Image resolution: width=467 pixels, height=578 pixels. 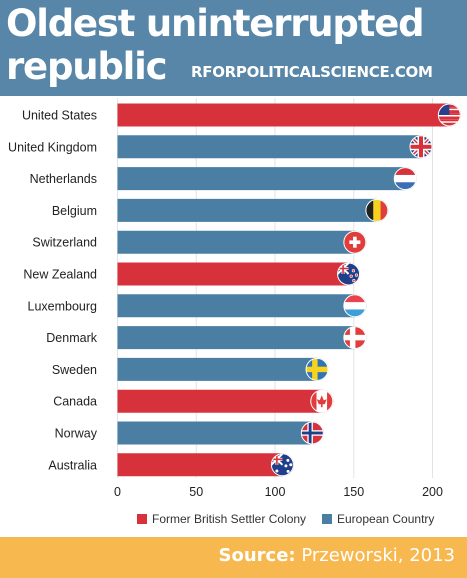 What do you see at coordinates (275, 492) in the screenshot?
I see `x-tick-label: 100` at bounding box center [275, 492].